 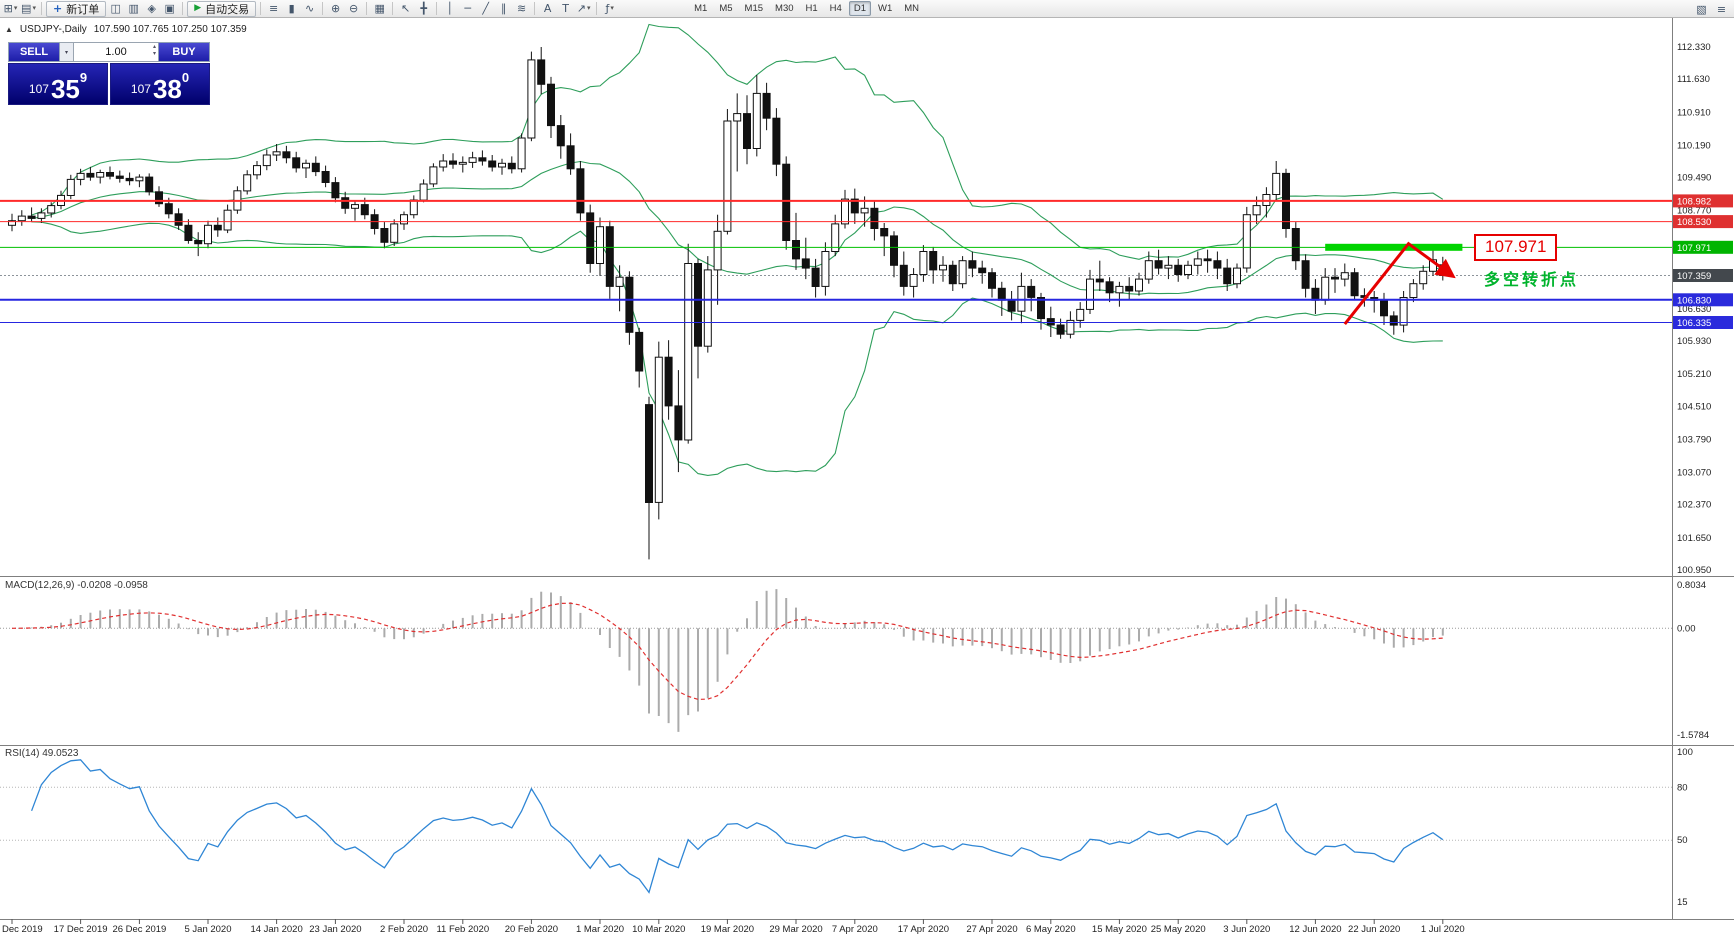 What do you see at coordinates (795, 929) in the screenshot?
I see `svg-text: 29 Mar 2020` at bounding box center [795, 929].